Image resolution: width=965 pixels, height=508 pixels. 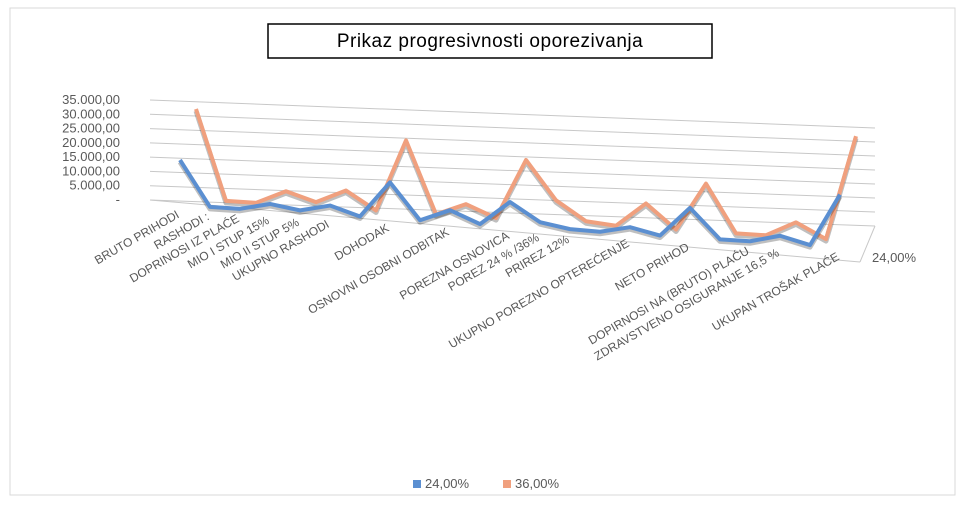 I want to click on series-line, so click(x=510, y=203).